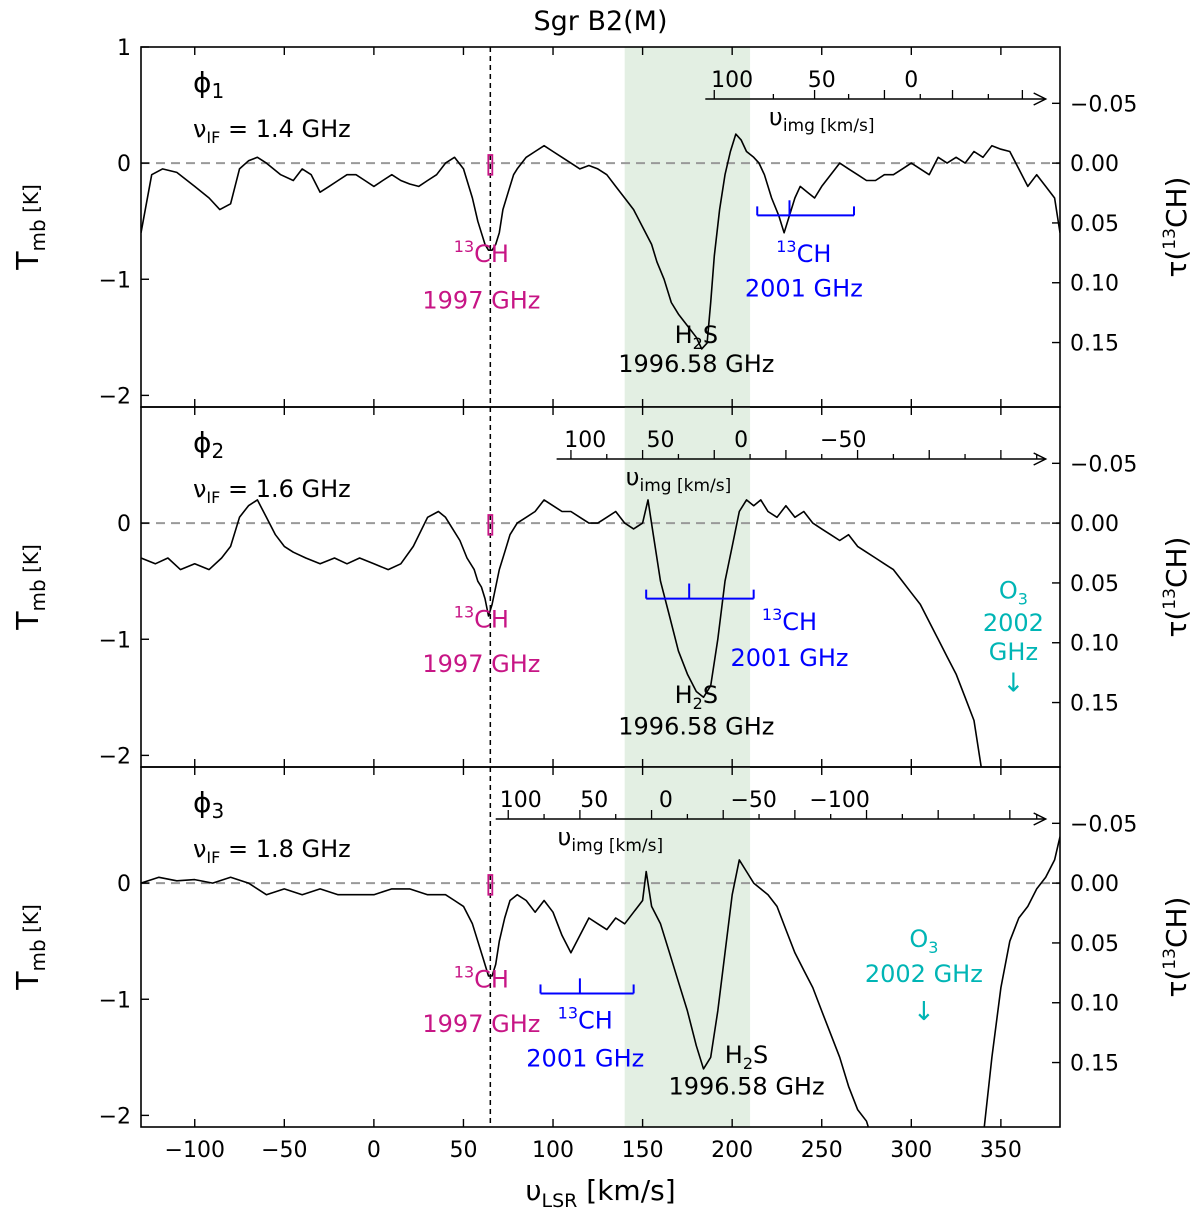 Image resolution: width=1200 pixels, height=1218 pixels. I want to click on tau-tick-label: 0.10, so click(1094, 284).